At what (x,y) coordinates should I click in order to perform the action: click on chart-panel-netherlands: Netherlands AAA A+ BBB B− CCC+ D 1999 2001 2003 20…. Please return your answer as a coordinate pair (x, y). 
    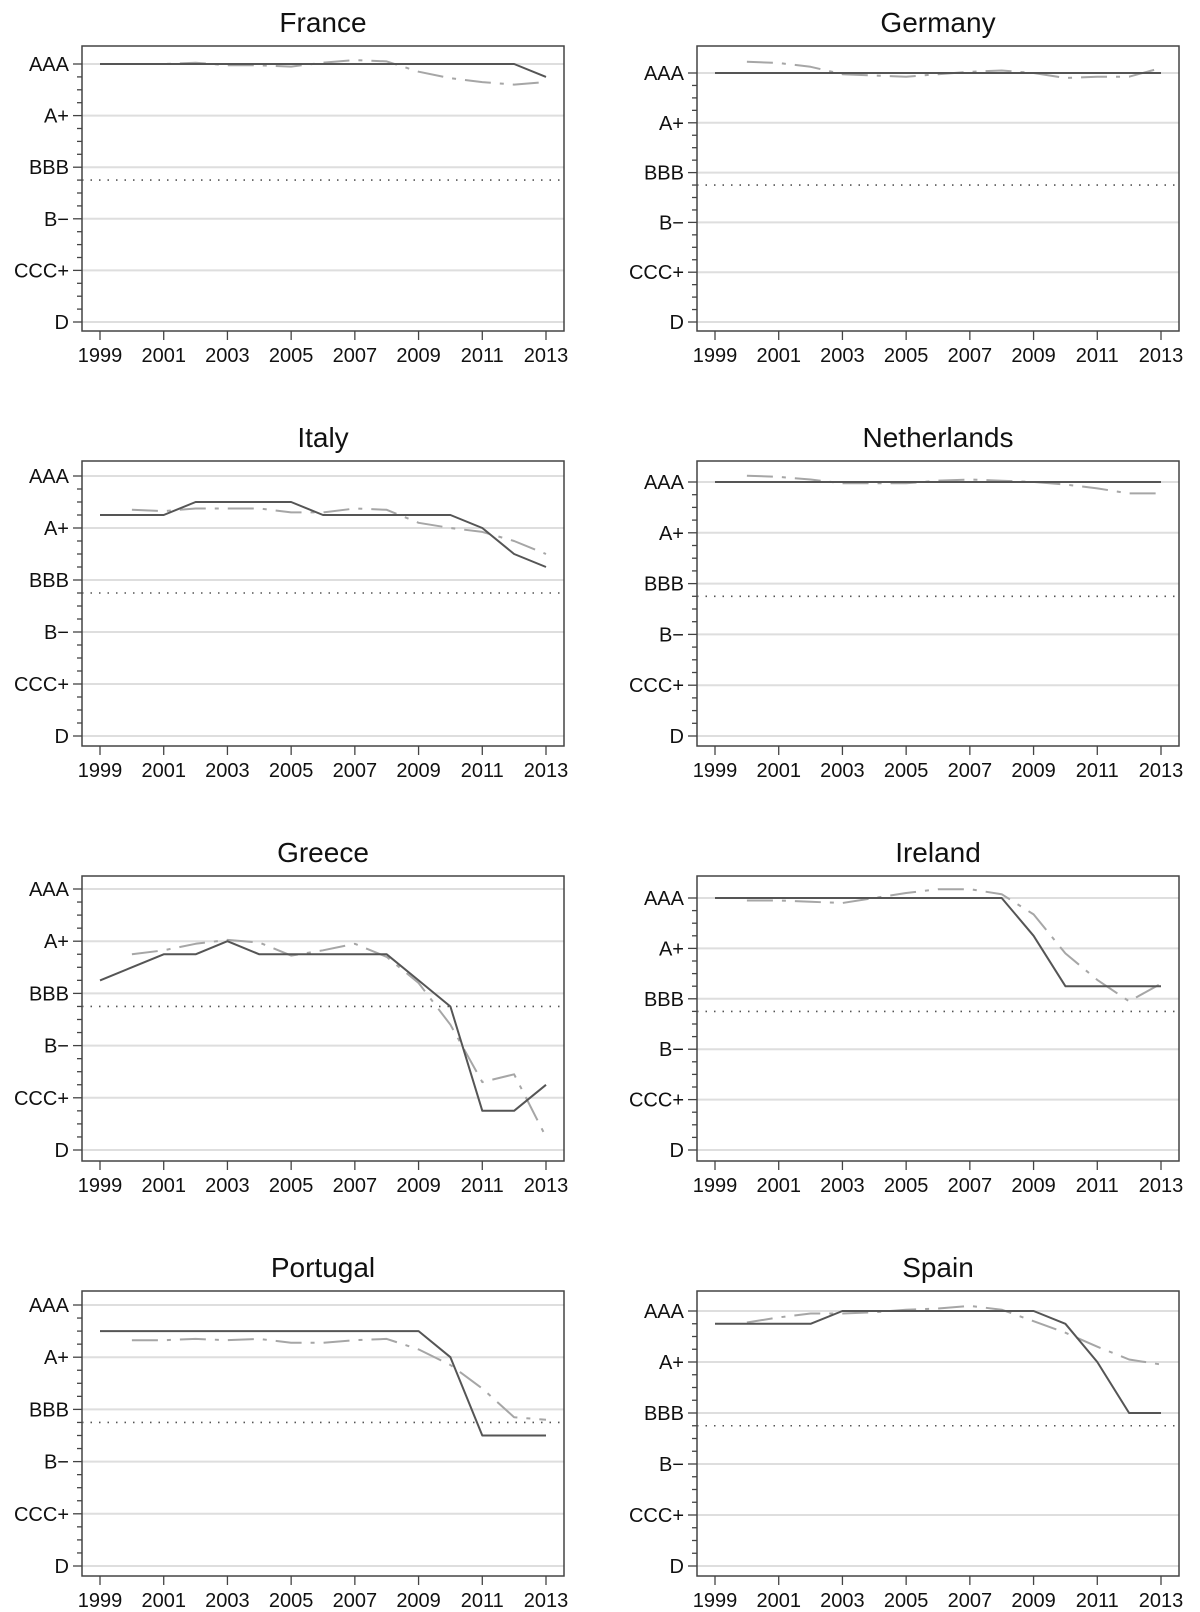
    Looking at the image, I should click on (906, 602).